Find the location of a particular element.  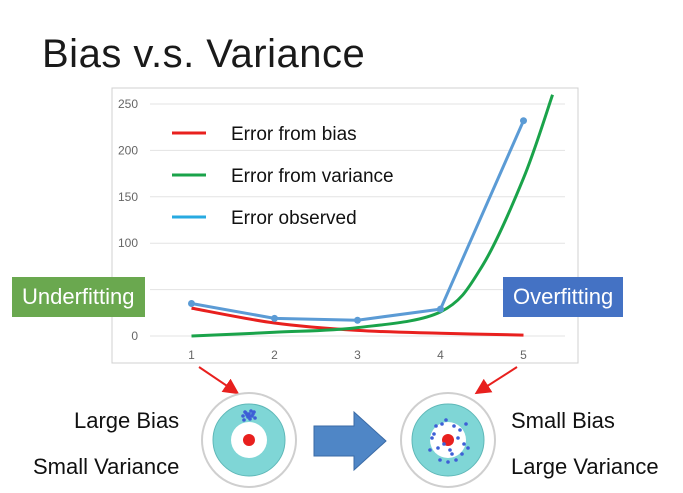

target-large-bias-small-variance is located at coordinates (249, 440).